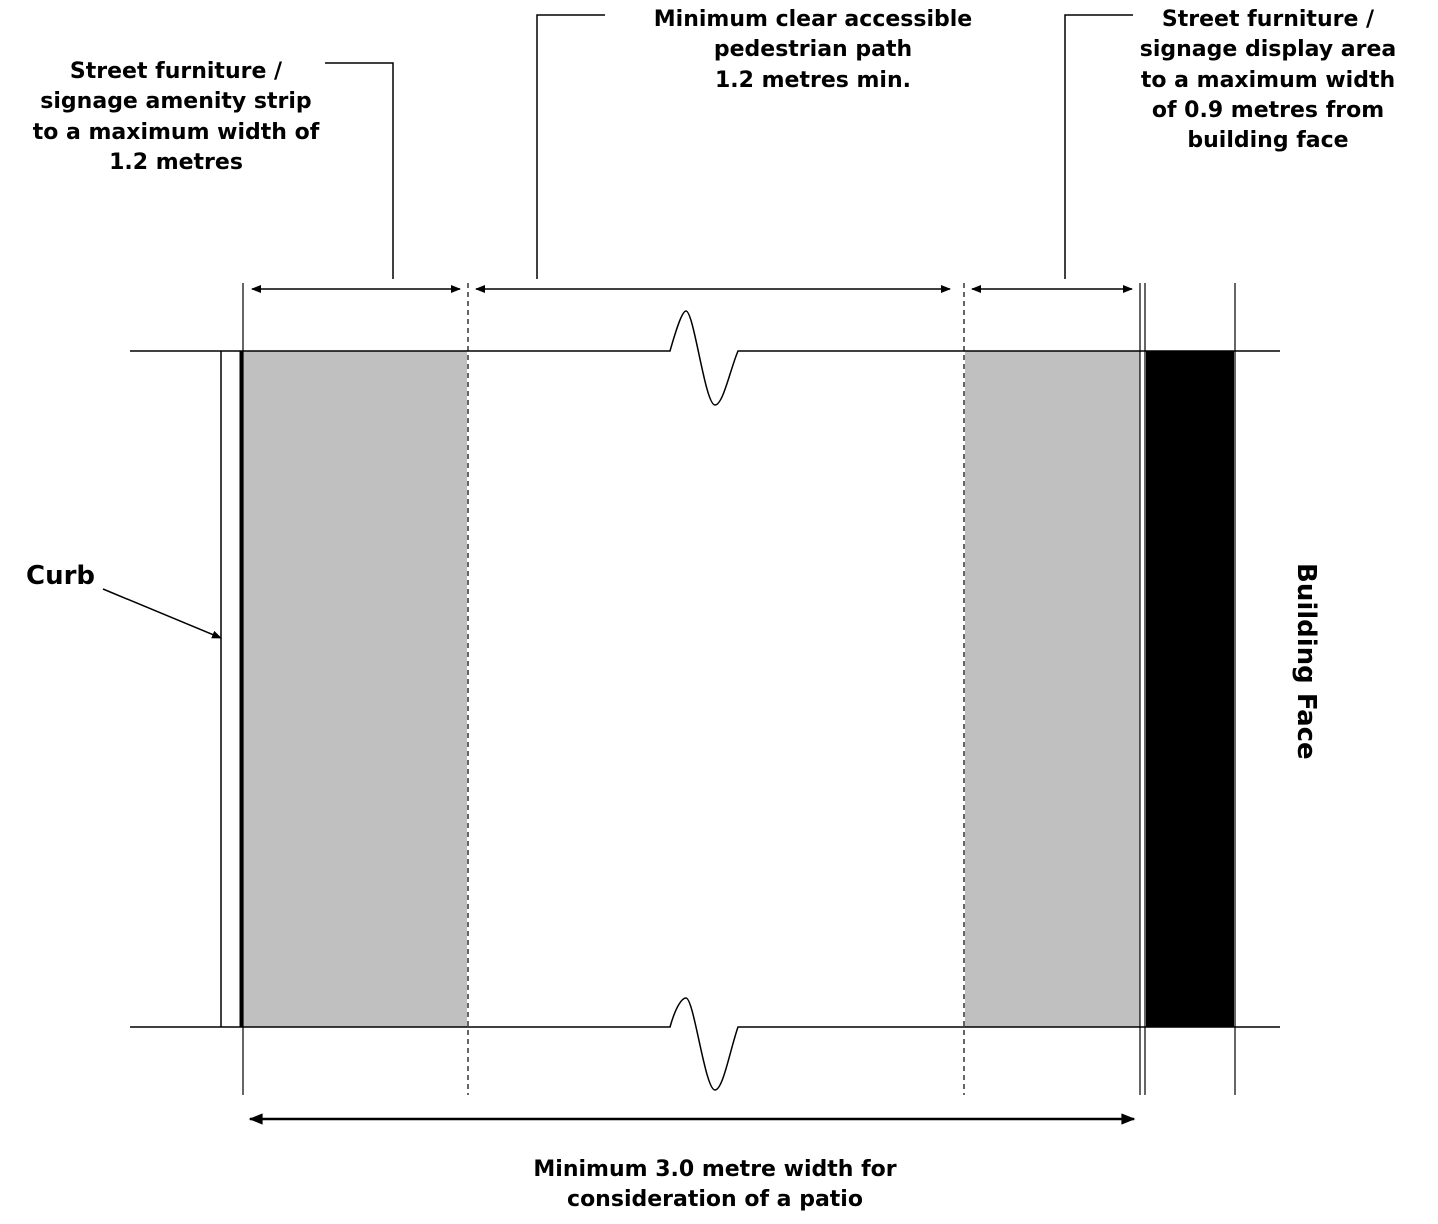  What do you see at coordinates (1305, 661) in the screenshot?
I see `building-face-label: Building Face` at bounding box center [1305, 661].